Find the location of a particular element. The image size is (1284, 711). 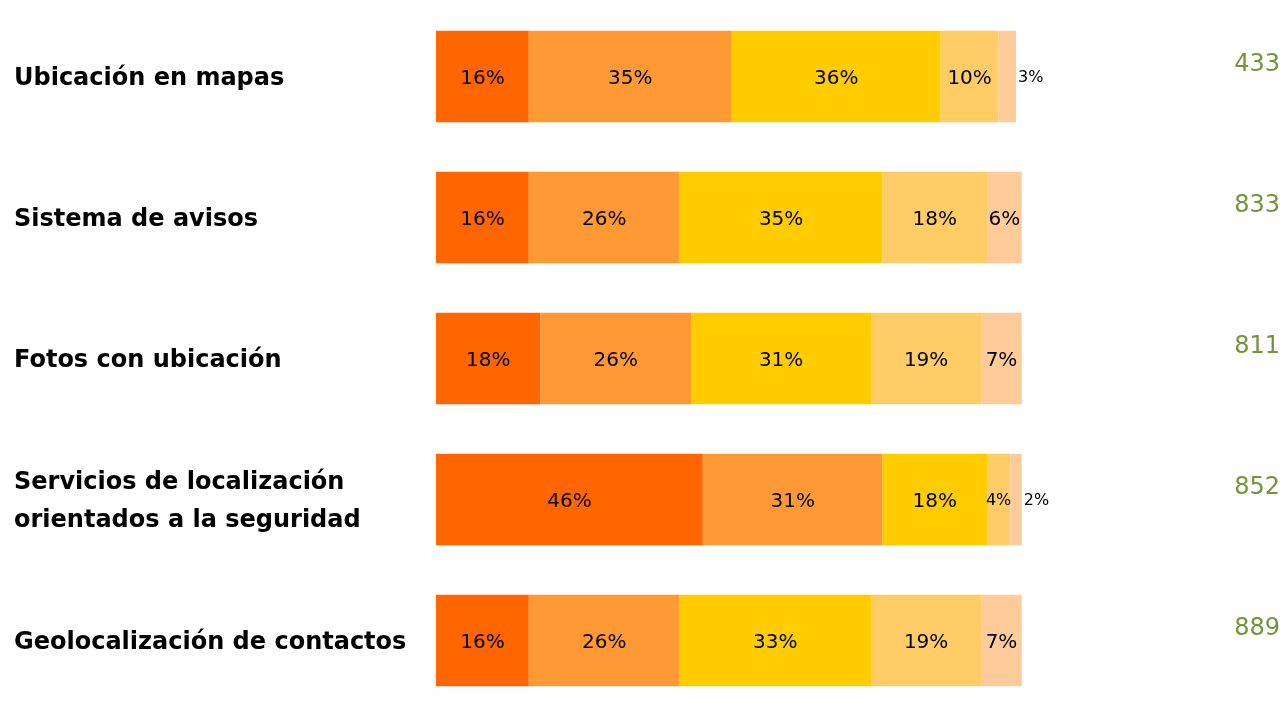

data-label: 3% is located at coordinates (1031, 76).